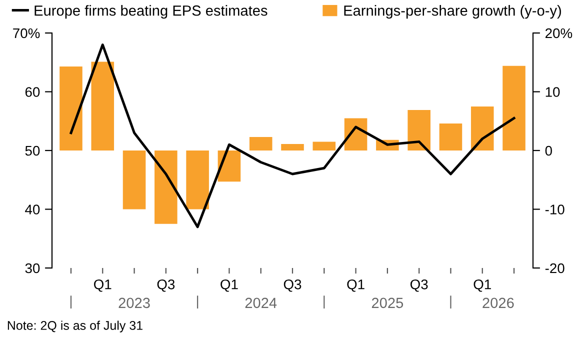  What do you see at coordinates (559, 33) in the screenshot?
I see `y2-tick-label: 20%` at bounding box center [559, 33].